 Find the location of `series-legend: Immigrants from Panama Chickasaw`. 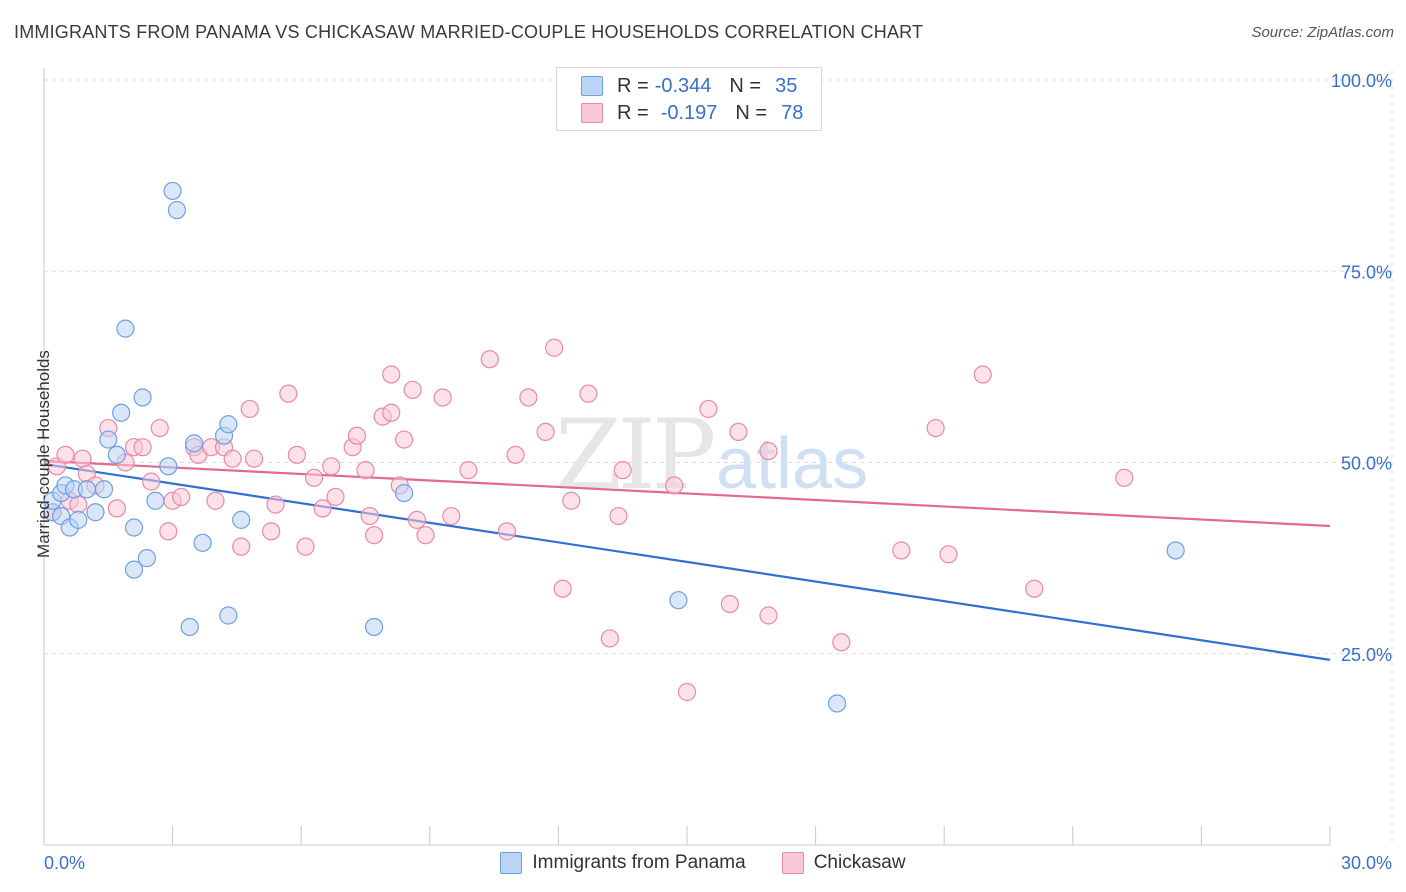

series-legend: Immigrants from Panama Chickasaw is located at coordinates (703, 863).